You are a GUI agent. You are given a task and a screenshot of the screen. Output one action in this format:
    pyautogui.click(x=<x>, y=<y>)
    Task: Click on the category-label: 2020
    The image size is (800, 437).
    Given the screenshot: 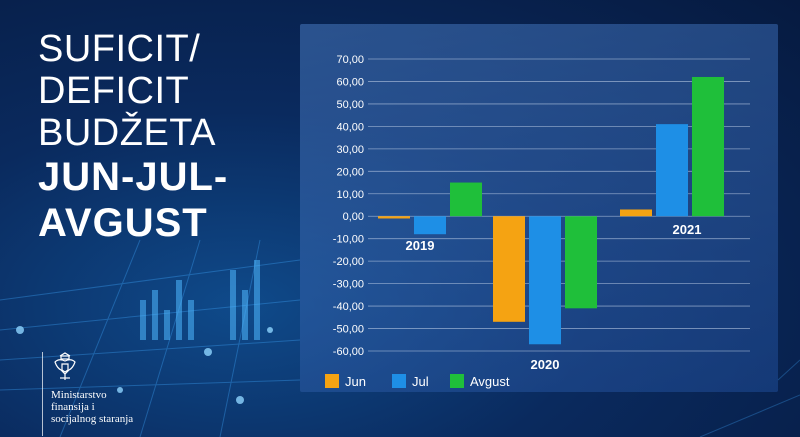 What is the action you would take?
    pyautogui.click(x=545, y=364)
    